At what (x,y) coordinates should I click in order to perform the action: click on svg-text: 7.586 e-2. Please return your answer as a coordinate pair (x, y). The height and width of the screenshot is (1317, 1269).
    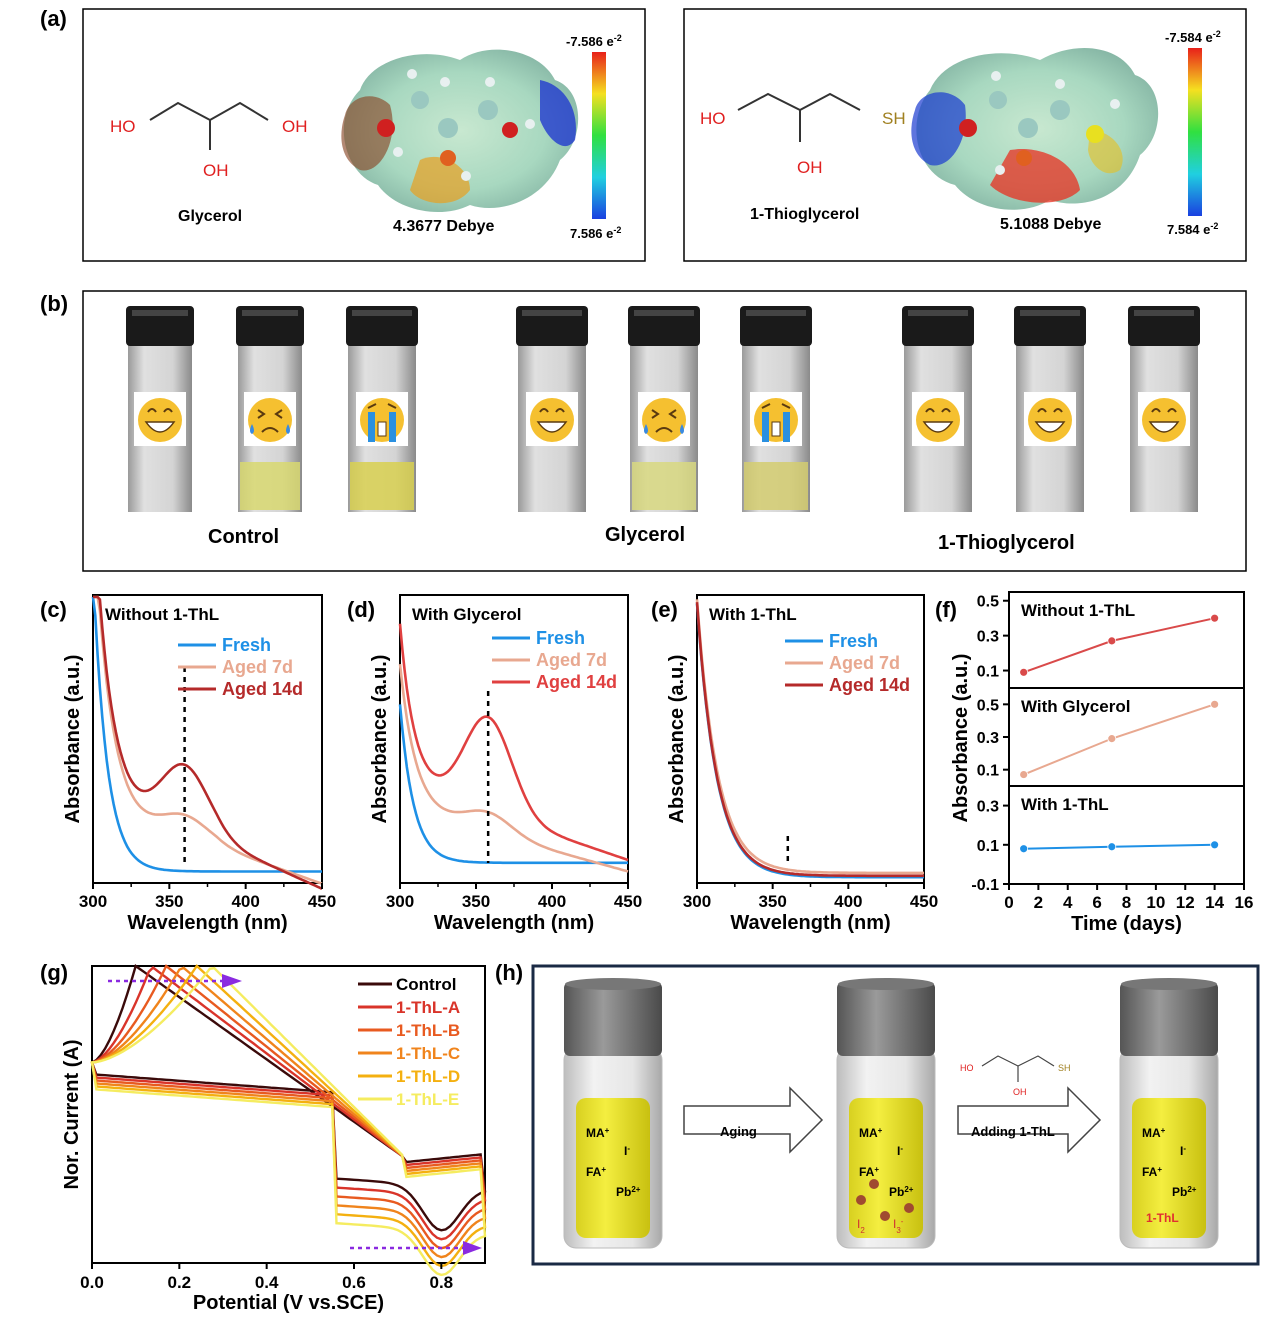
    Looking at the image, I should click on (595, 233).